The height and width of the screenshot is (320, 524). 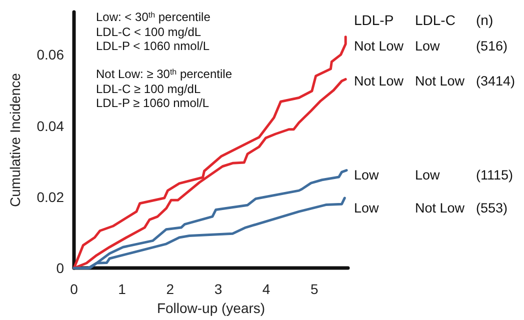 I want to click on annotation: LDL-P < 1060 nmol/L, so click(x=153, y=46).